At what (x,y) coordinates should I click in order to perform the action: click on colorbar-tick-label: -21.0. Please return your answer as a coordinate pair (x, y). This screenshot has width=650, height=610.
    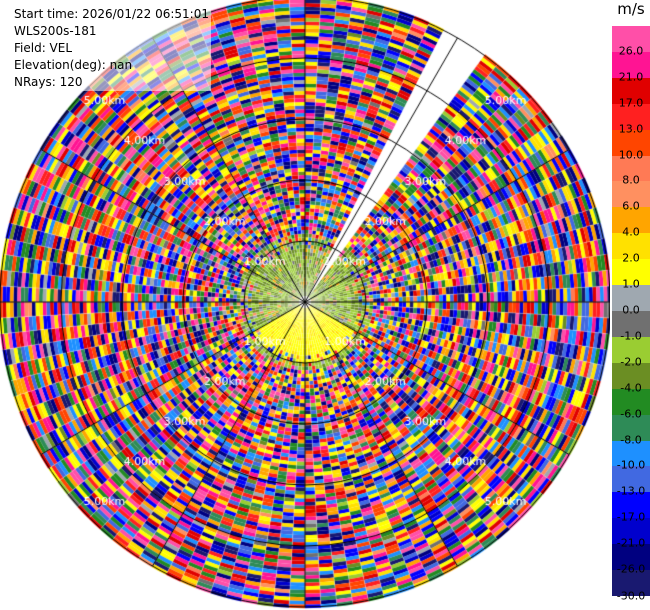
    Looking at the image, I should click on (631, 543).